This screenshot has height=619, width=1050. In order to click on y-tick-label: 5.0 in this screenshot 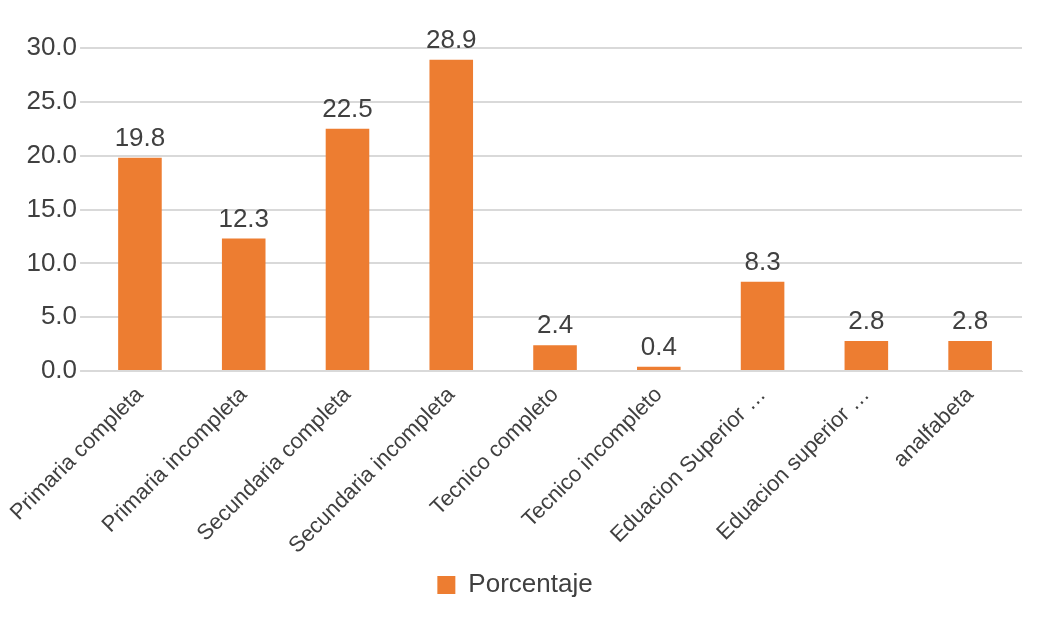, I will do `click(59, 315)`.